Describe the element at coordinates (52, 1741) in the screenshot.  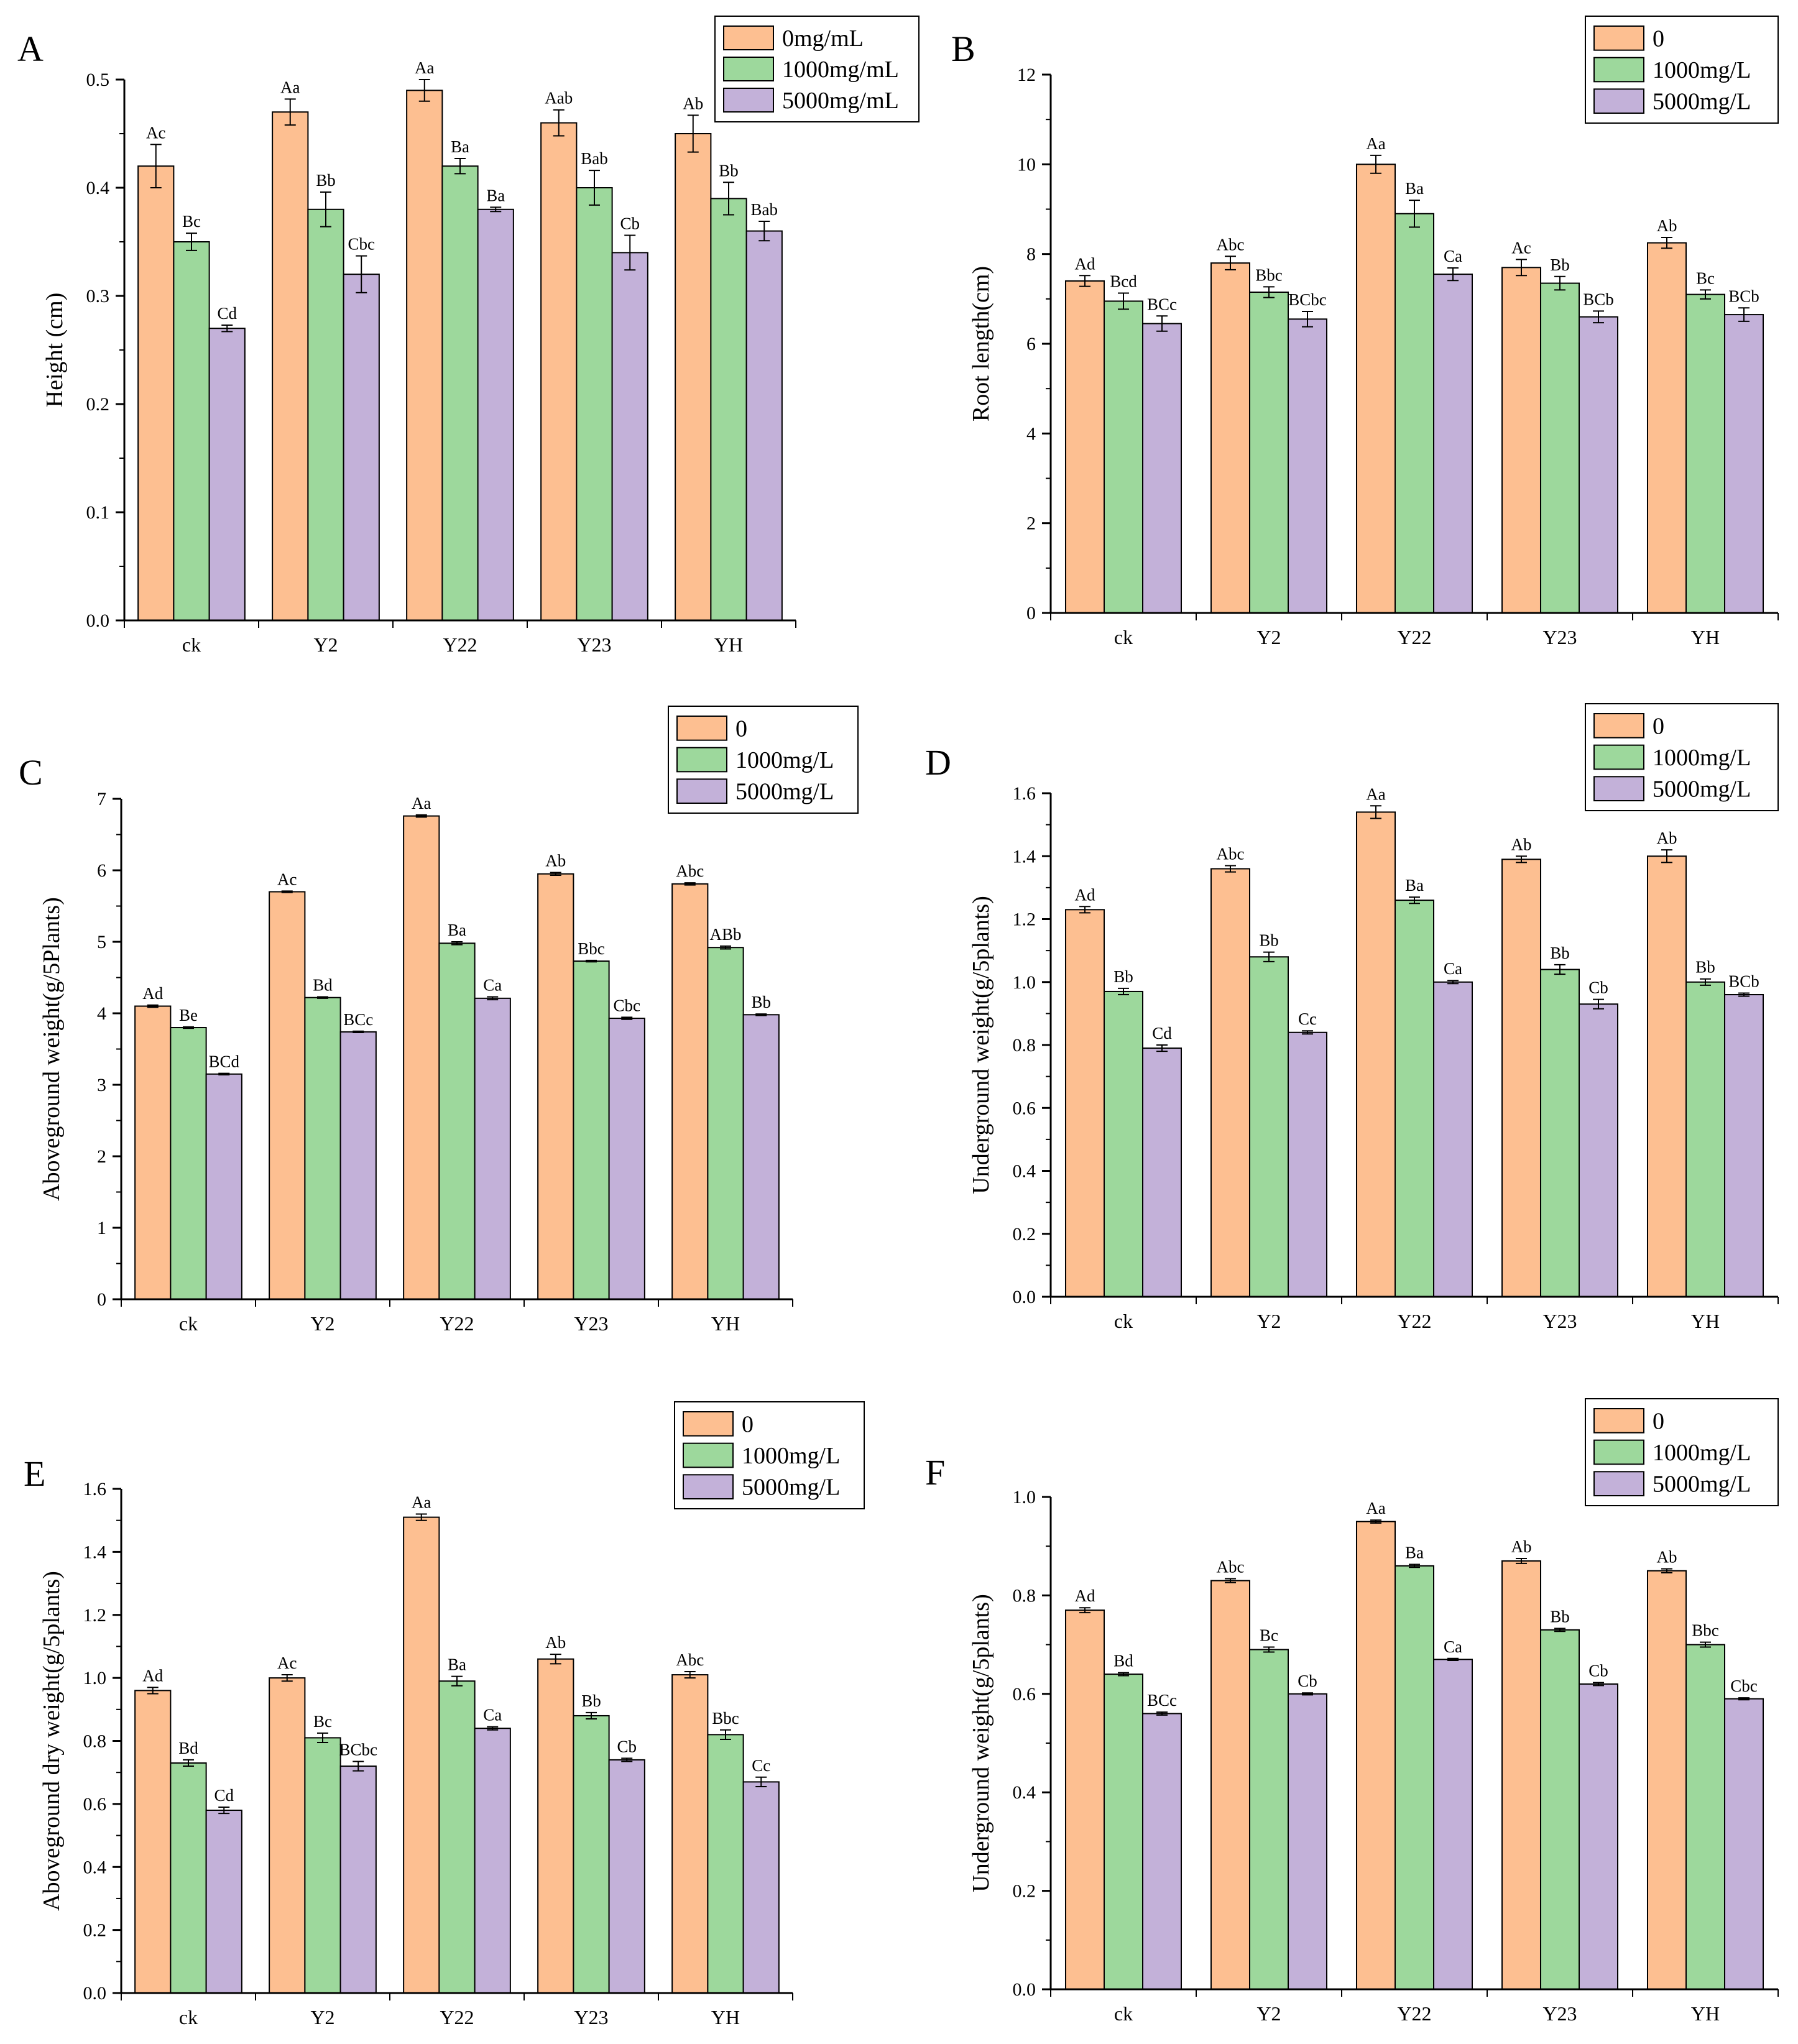
I see `y-axis-title: Aboveground dry weight(g/5plants)` at that location.